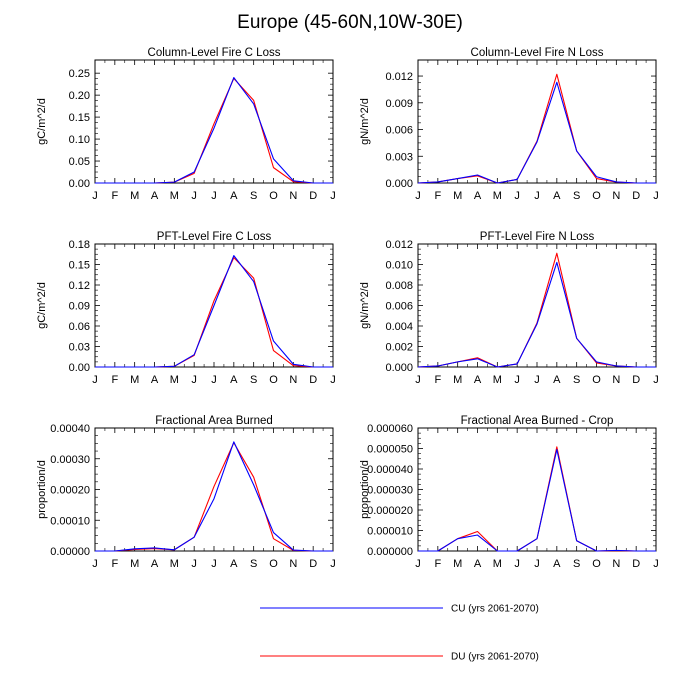 The image size is (700, 700). What do you see at coordinates (399, 307) in the screenshot?
I see `y-tick-label: 0.006` at bounding box center [399, 307].